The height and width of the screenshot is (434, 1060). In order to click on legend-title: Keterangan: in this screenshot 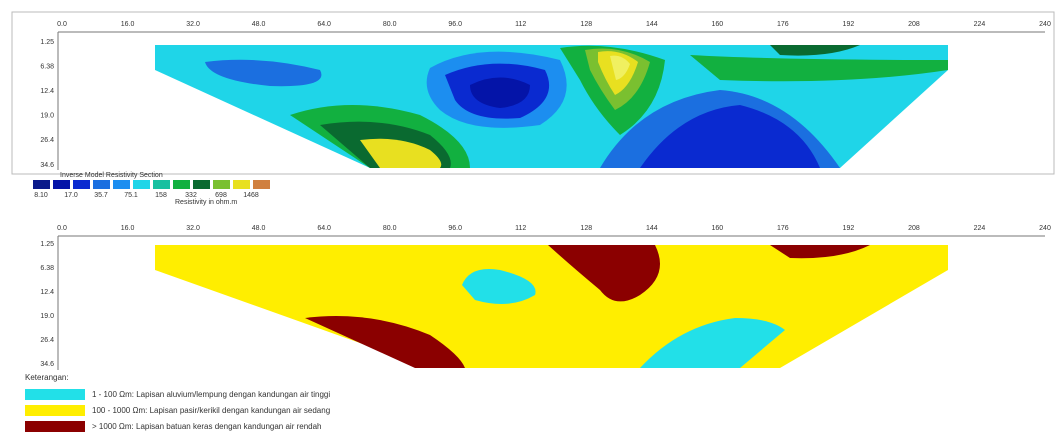, I will do `click(47, 377)`.